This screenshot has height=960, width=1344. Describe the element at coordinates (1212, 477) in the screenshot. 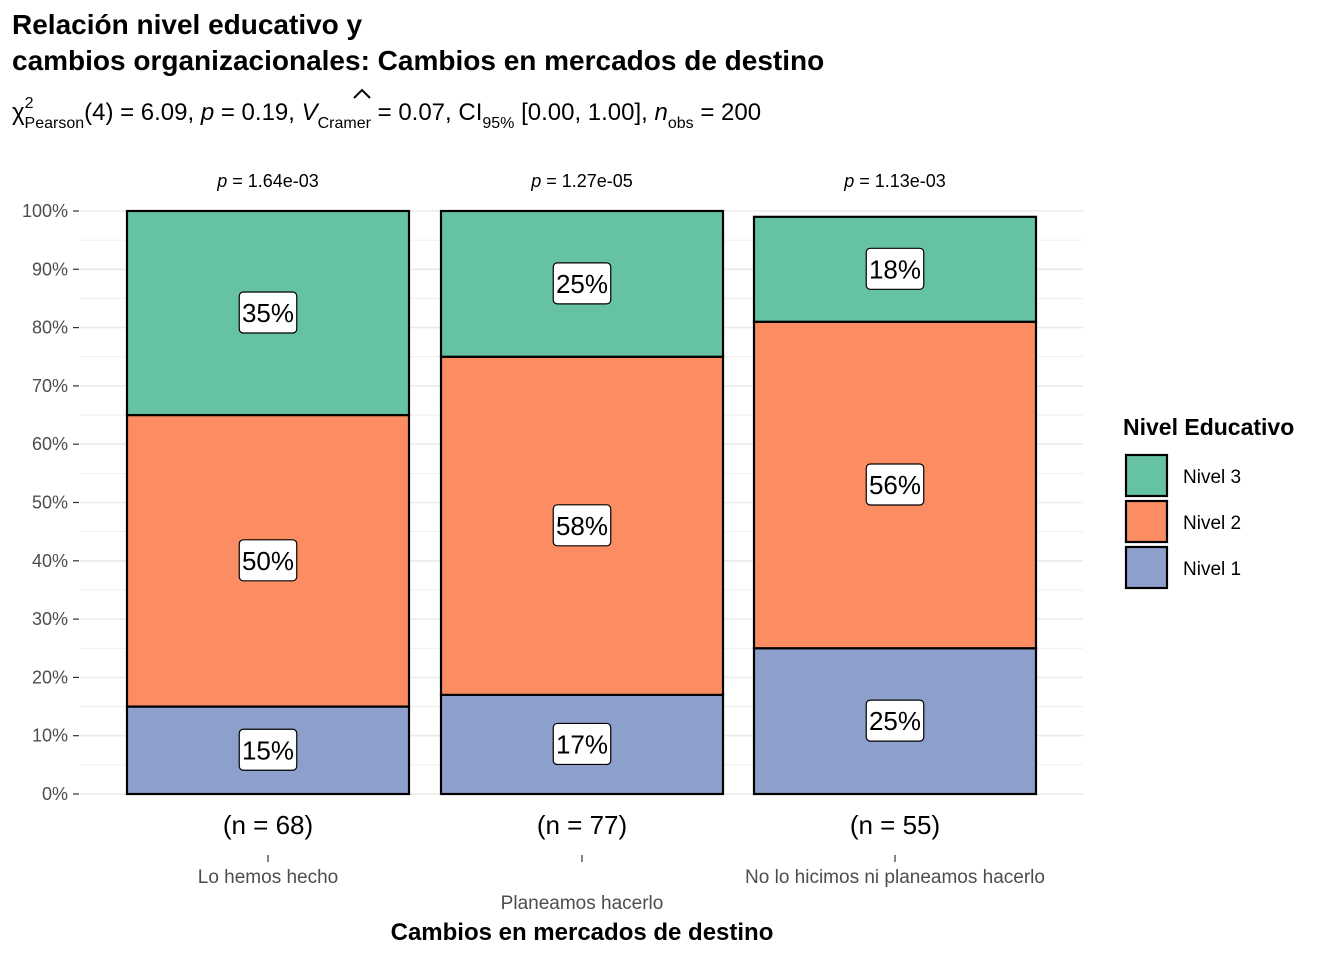

I see `legend-item-label: Nivel 3` at that location.